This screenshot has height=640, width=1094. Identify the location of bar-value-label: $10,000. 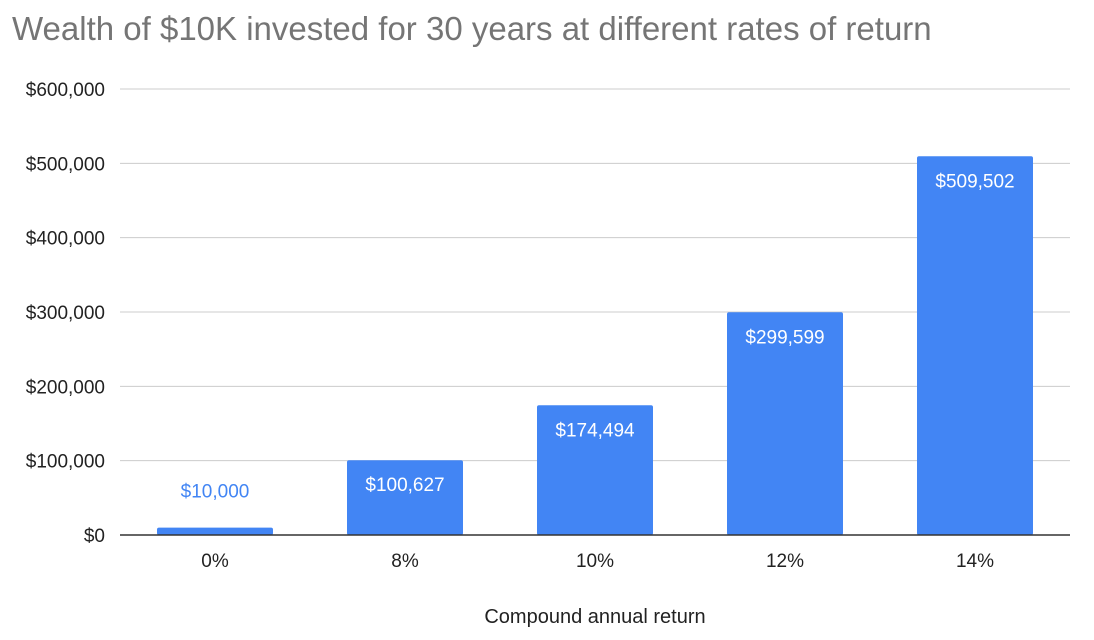
(215, 492).